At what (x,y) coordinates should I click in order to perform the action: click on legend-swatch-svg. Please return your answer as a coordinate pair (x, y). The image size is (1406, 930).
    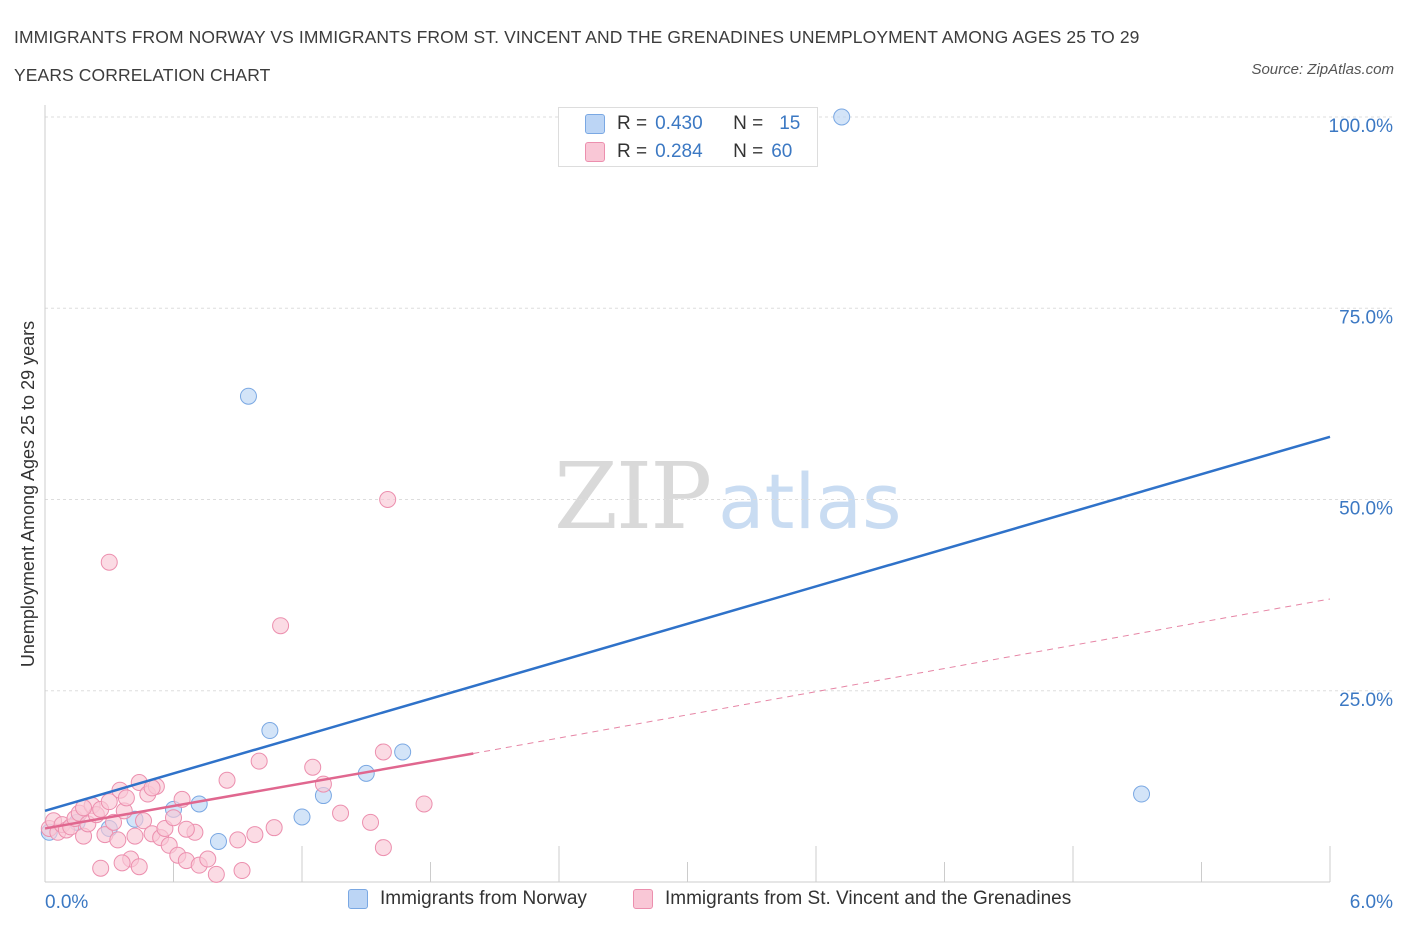
    Looking at the image, I should click on (643, 899).